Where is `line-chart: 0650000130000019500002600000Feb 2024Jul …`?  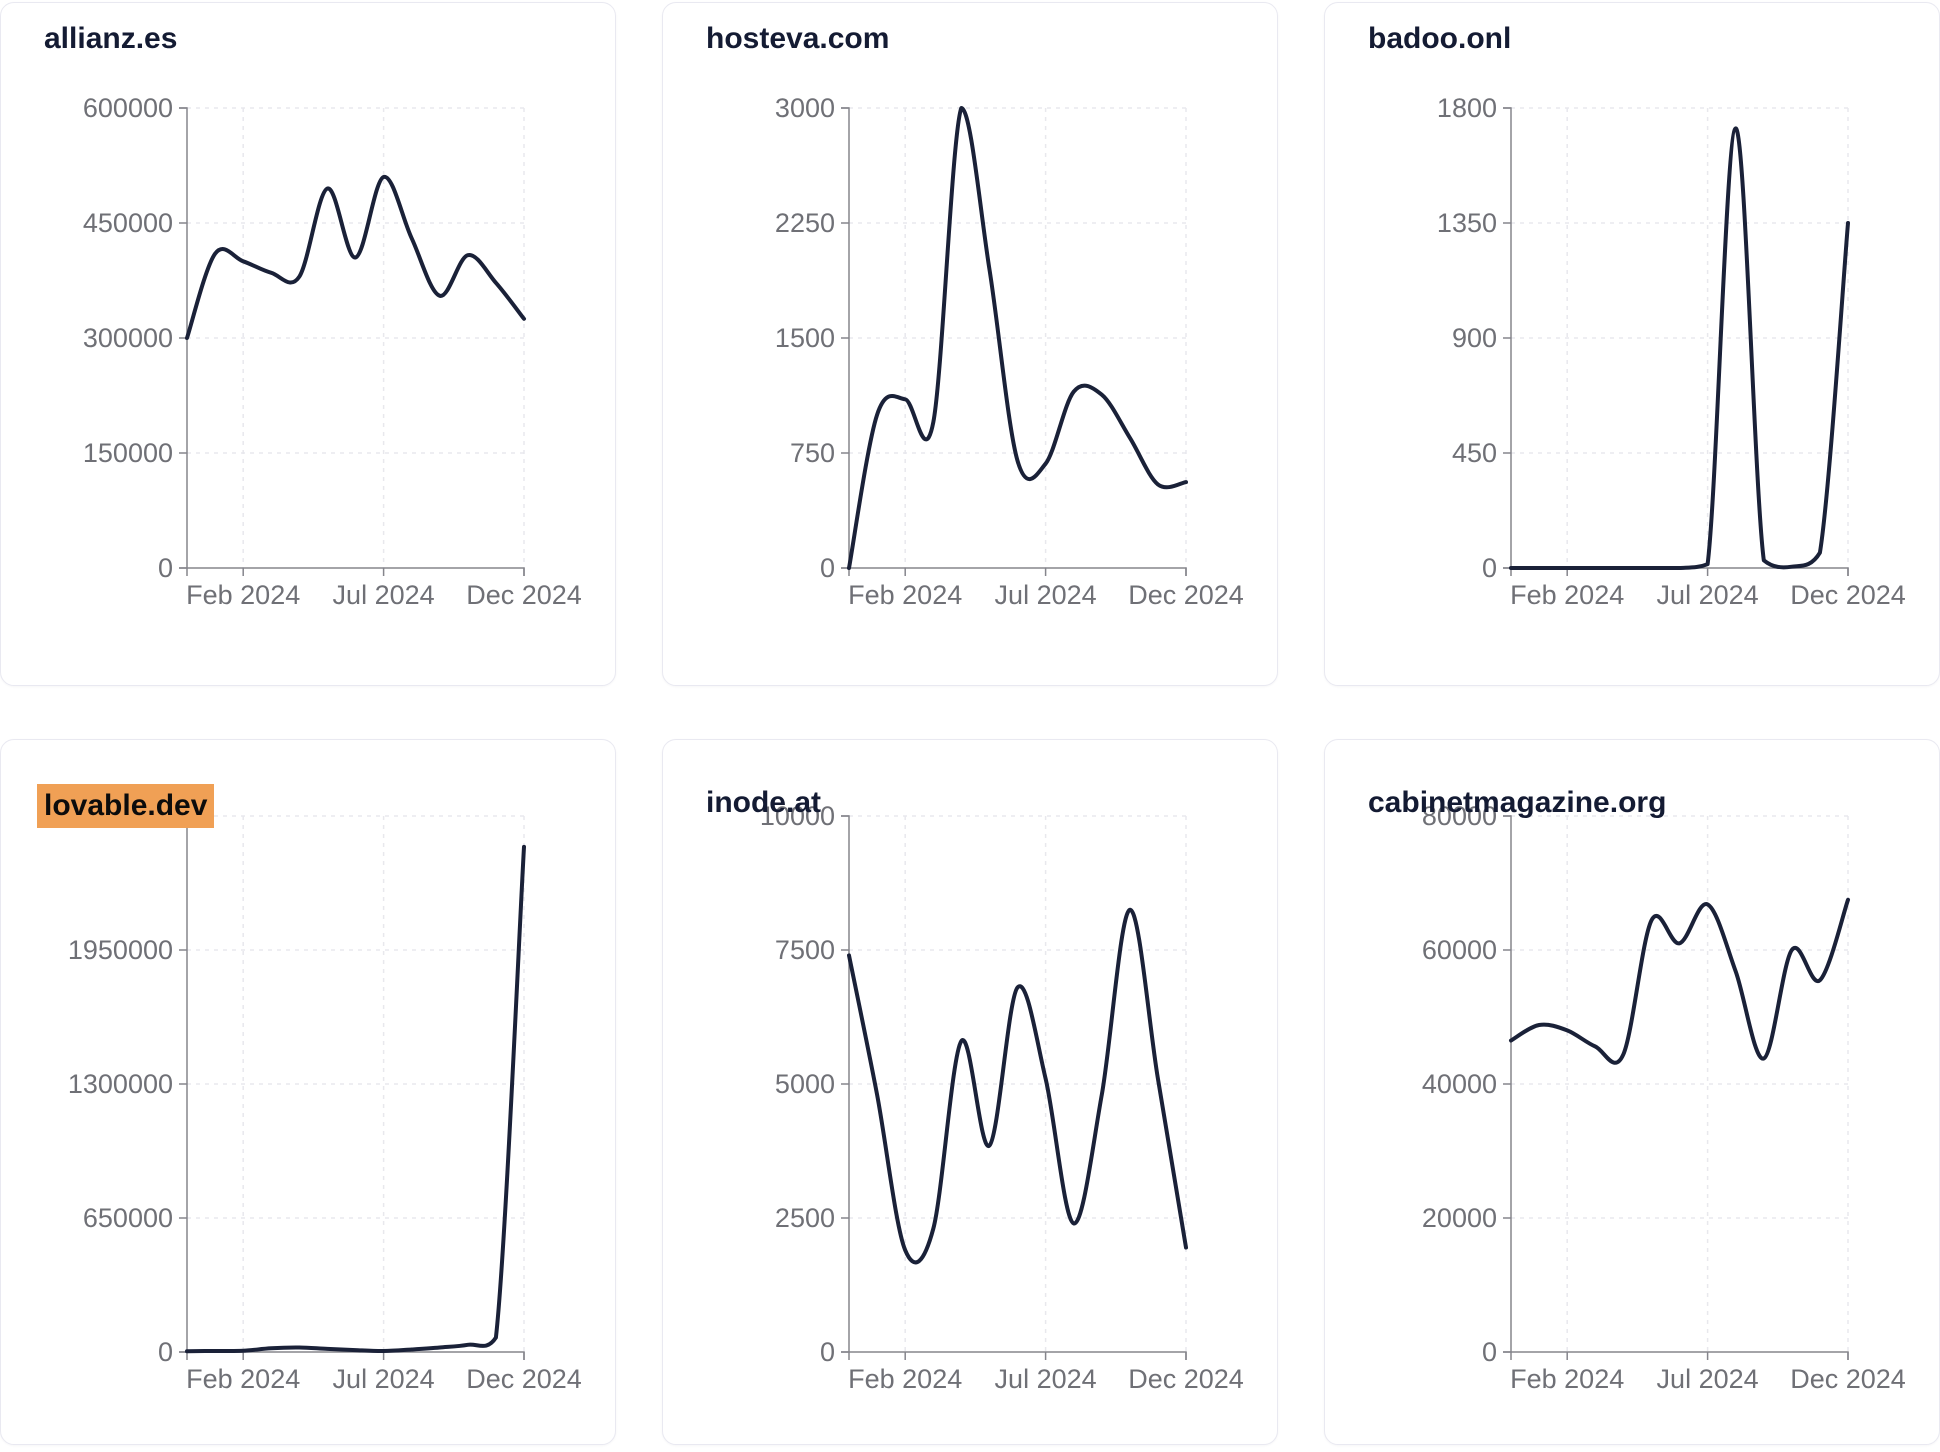 line-chart: 0650000130000019500002600000Feb 2024Jul … is located at coordinates (325, 1097).